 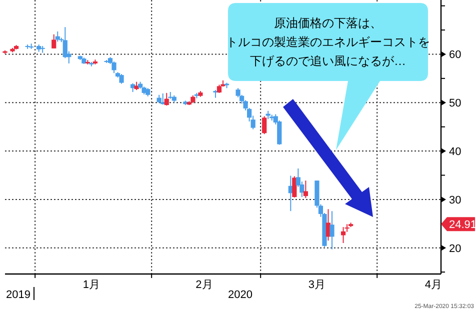 What do you see at coordinates (18, 295) in the screenshot?
I see `text: 2019` at bounding box center [18, 295].